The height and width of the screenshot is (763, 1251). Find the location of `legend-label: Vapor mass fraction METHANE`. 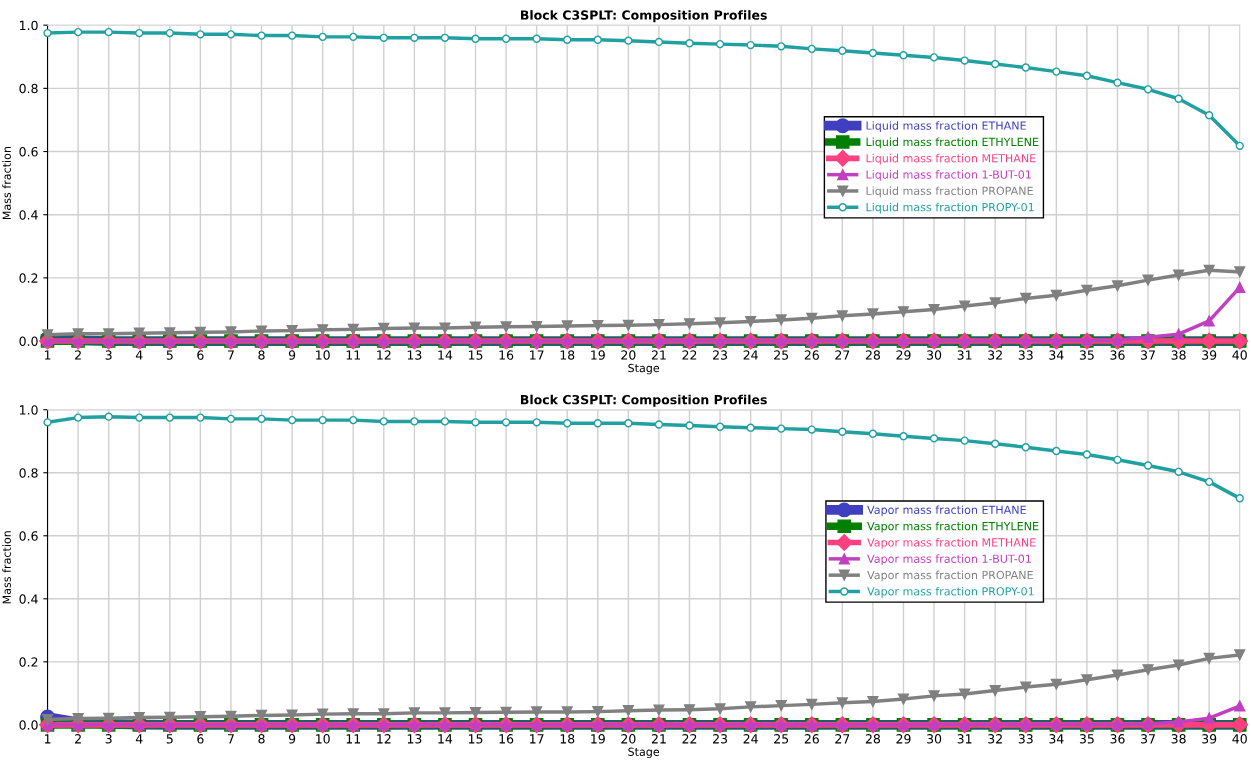

legend-label: Vapor mass fraction METHANE is located at coordinates (951, 543).